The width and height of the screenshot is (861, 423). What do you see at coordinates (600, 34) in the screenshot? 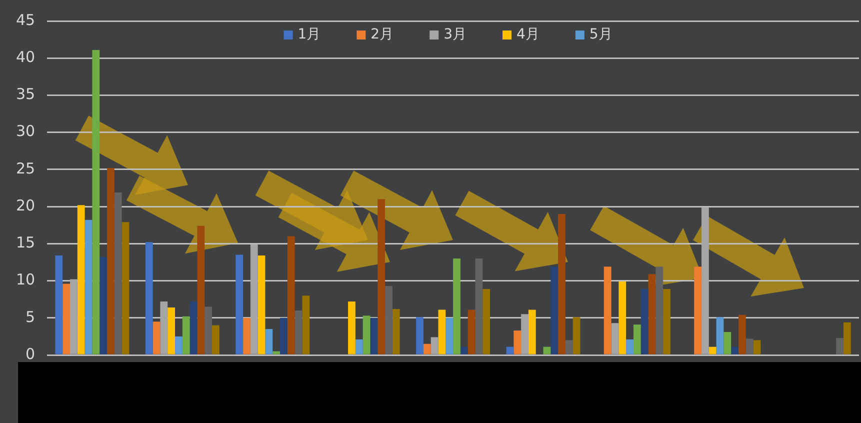
I see `legend-label: 5月` at bounding box center [600, 34].